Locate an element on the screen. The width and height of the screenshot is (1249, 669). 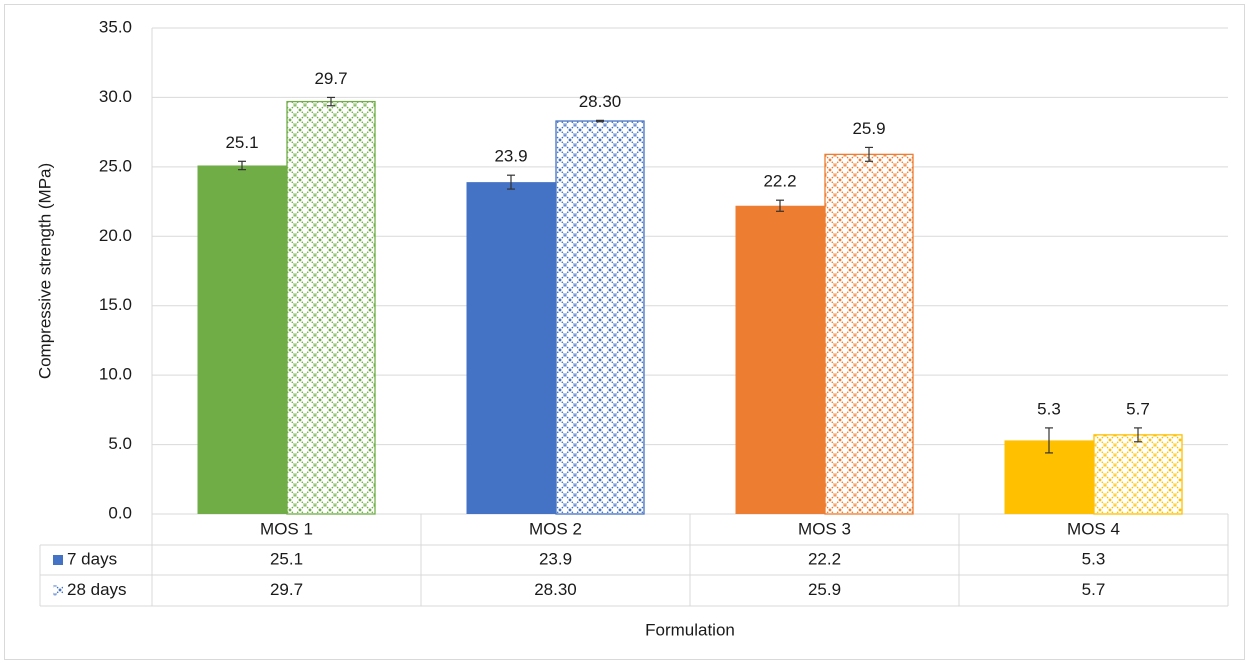
table-cell: 22.2 is located at coordinates (824, 558).